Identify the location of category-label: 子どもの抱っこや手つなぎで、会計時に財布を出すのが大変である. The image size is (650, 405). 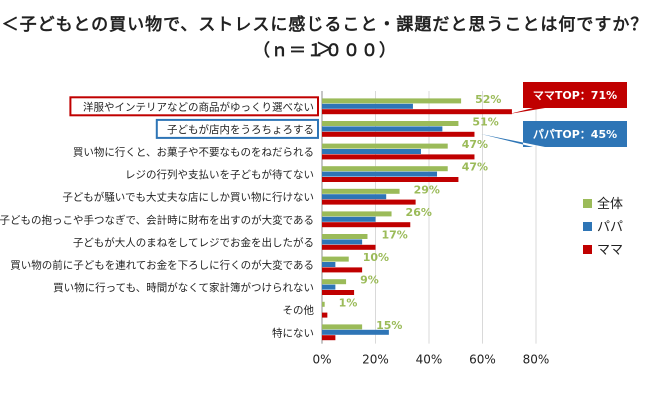
(157, 219).